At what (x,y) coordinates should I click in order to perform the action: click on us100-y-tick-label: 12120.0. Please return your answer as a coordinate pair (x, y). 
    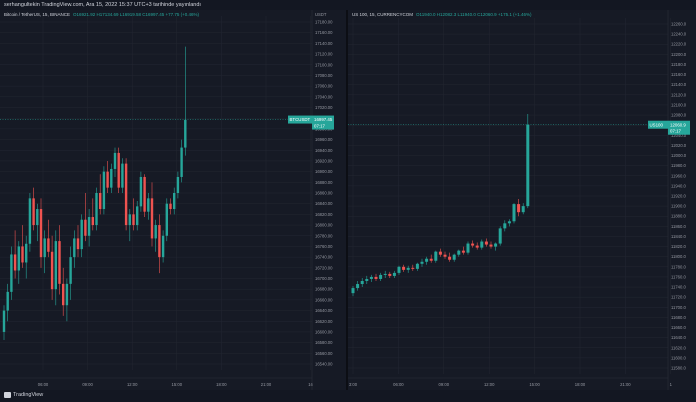
    Looking at the image, I should click on (679, 94).